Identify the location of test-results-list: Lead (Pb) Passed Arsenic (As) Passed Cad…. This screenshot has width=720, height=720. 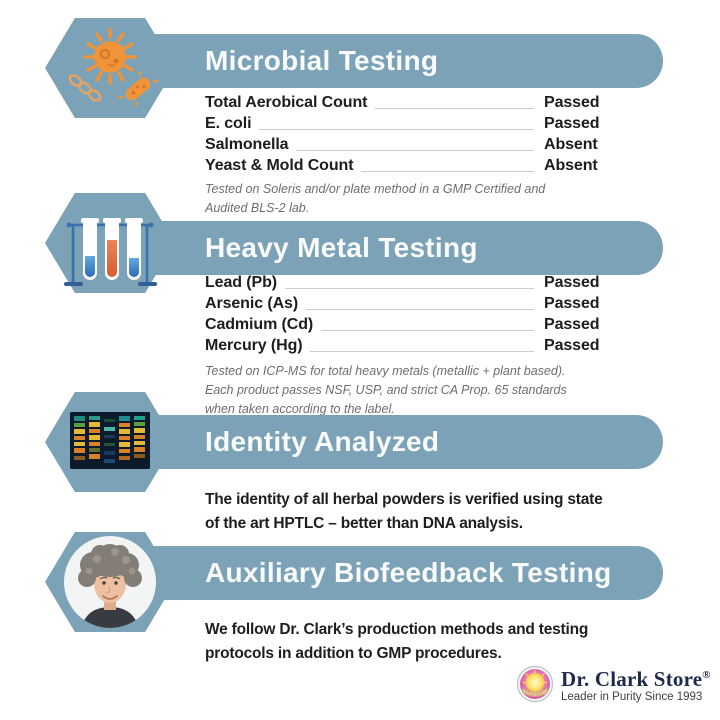
(402, 314).